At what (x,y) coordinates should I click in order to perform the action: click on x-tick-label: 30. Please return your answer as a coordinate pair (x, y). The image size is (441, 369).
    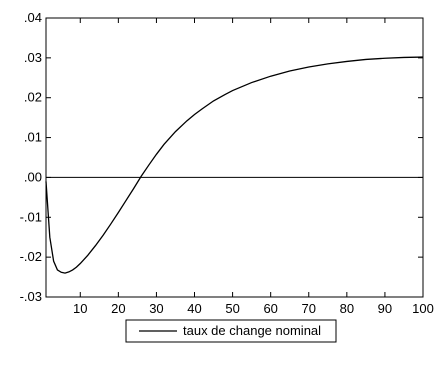
    Looking at the image, I should click on (156, 308).